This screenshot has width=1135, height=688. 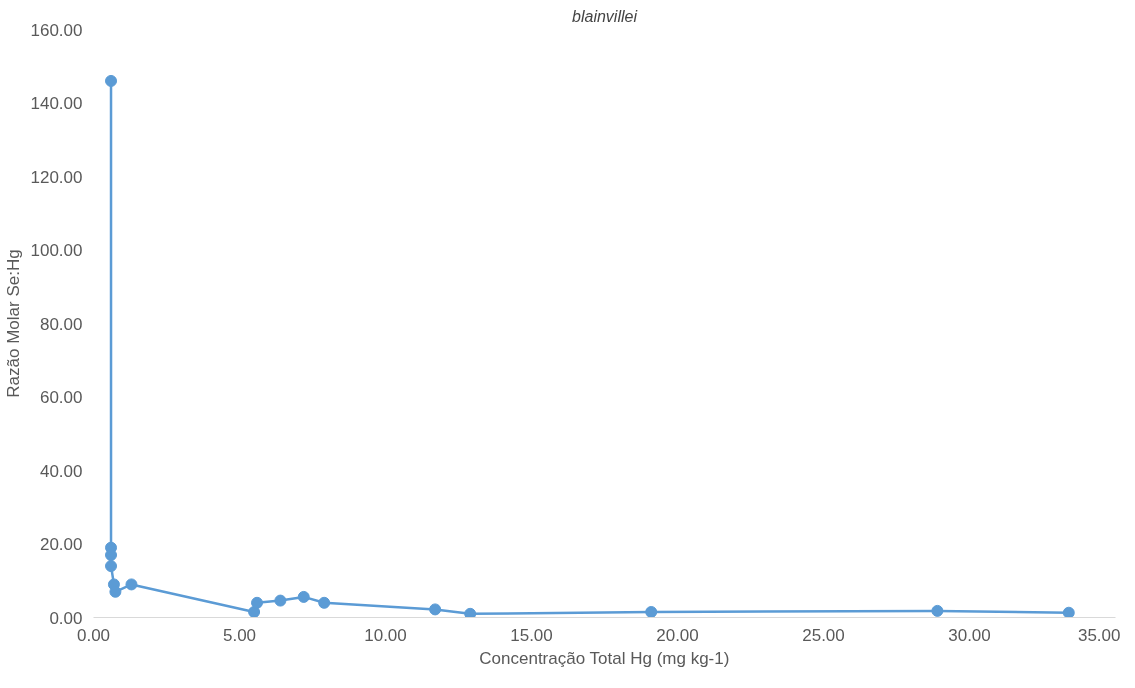 What do you see at coordinates (239, 635) in the screenshot?
I see `x-tick-label: 5.00` at bounding box center [239, 635].